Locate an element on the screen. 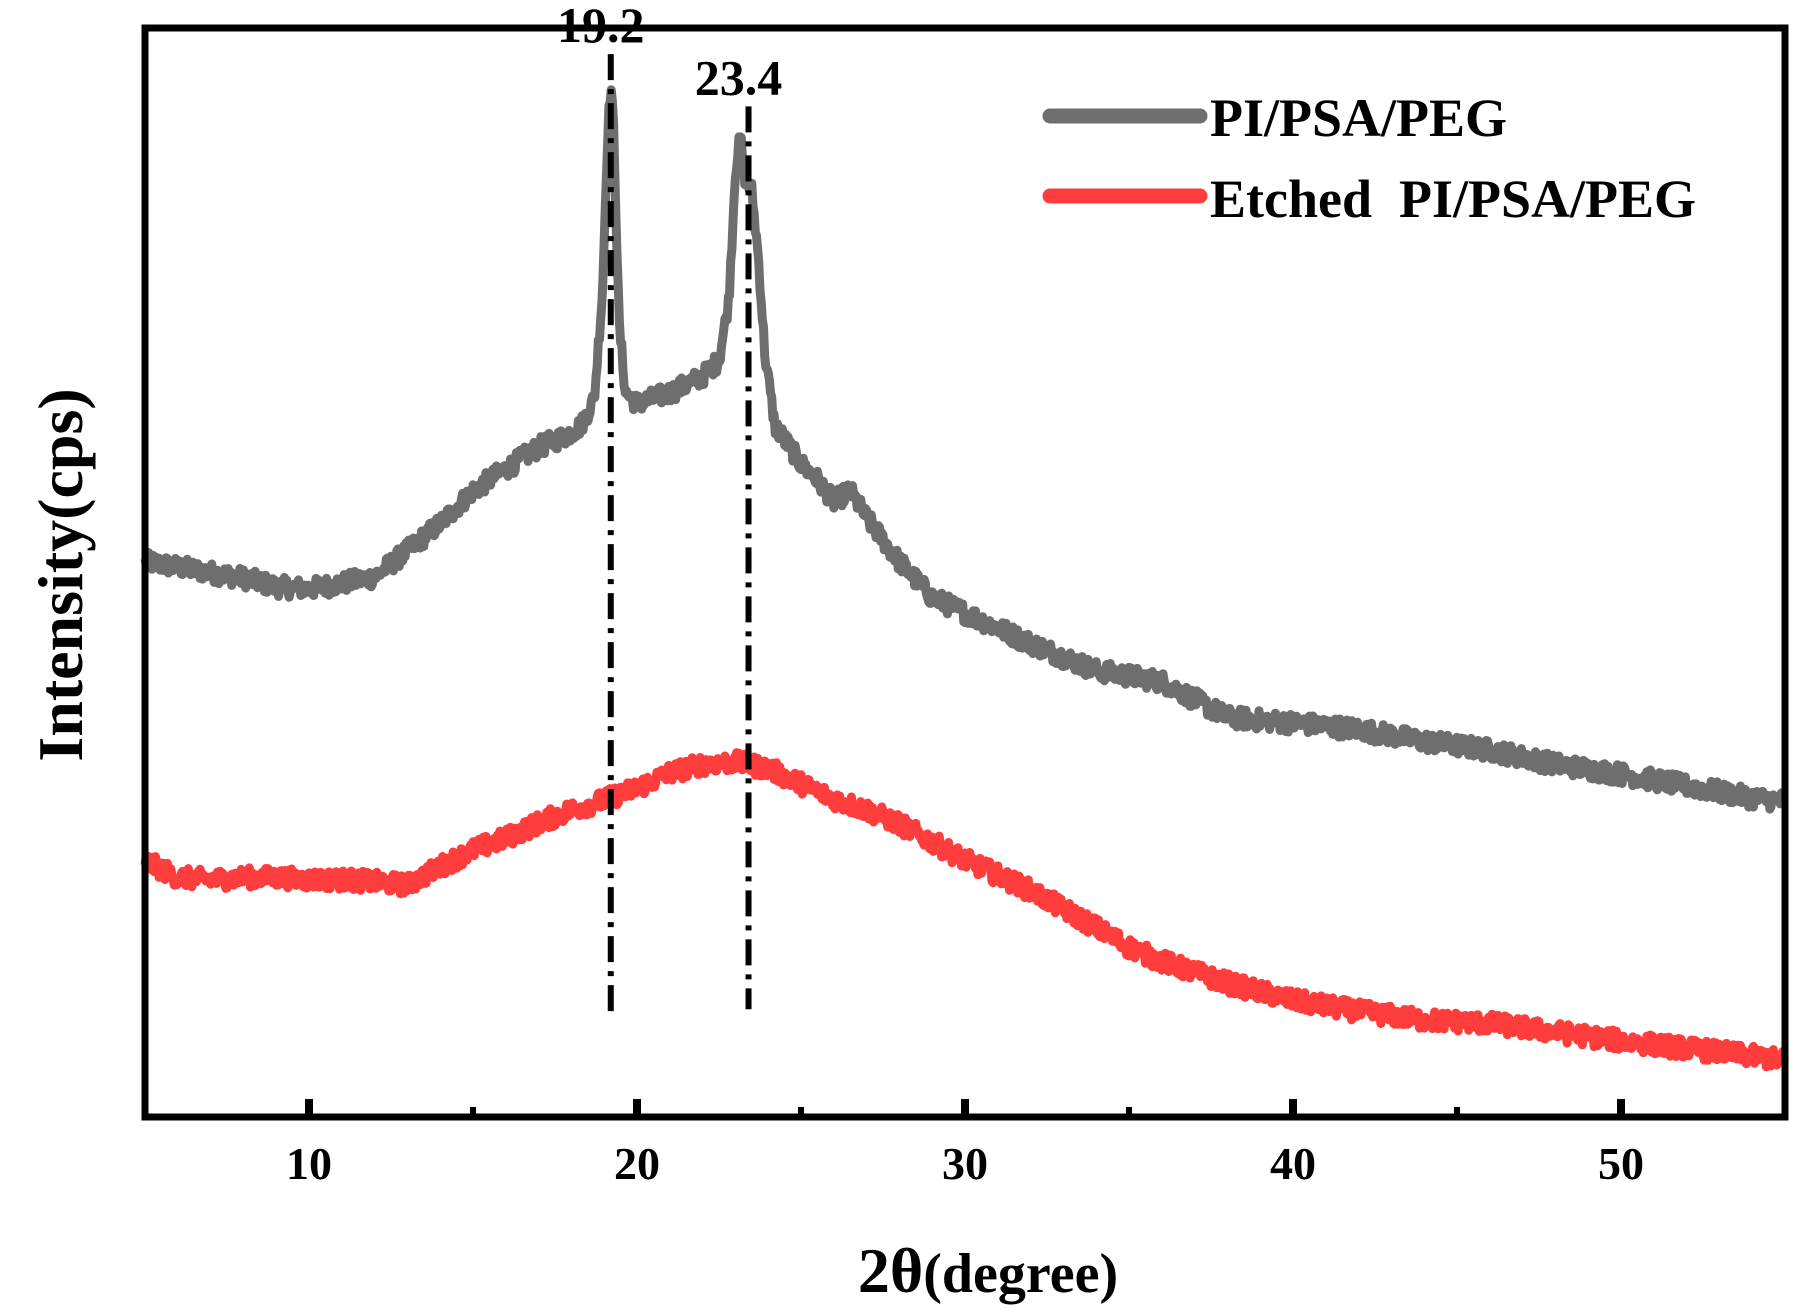  x-axis-tick-labels: 10 20 30 40 50 is located at coordinates (965, 1163).